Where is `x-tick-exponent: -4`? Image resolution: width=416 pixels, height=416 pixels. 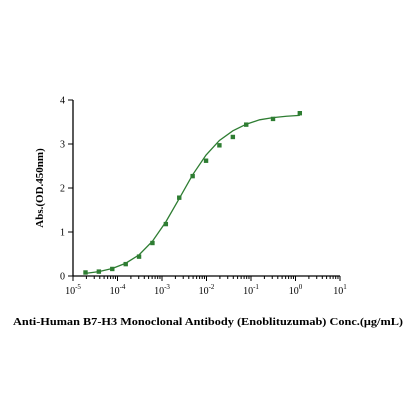
x-tick-exponent: -4 is located at coordinates (123, 287).